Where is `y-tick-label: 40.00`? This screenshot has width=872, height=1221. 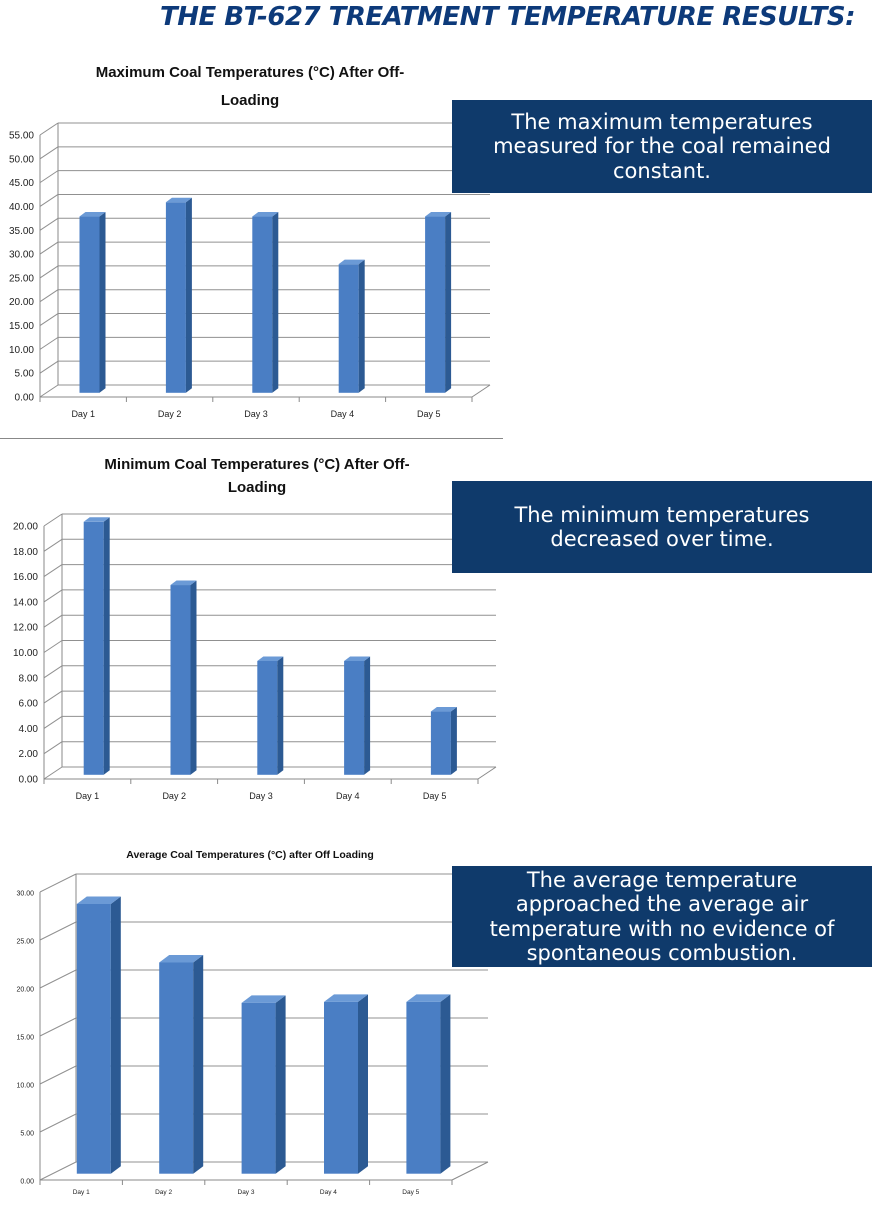 y-tick-label: 40.00 is located at coordinates (21, 207).